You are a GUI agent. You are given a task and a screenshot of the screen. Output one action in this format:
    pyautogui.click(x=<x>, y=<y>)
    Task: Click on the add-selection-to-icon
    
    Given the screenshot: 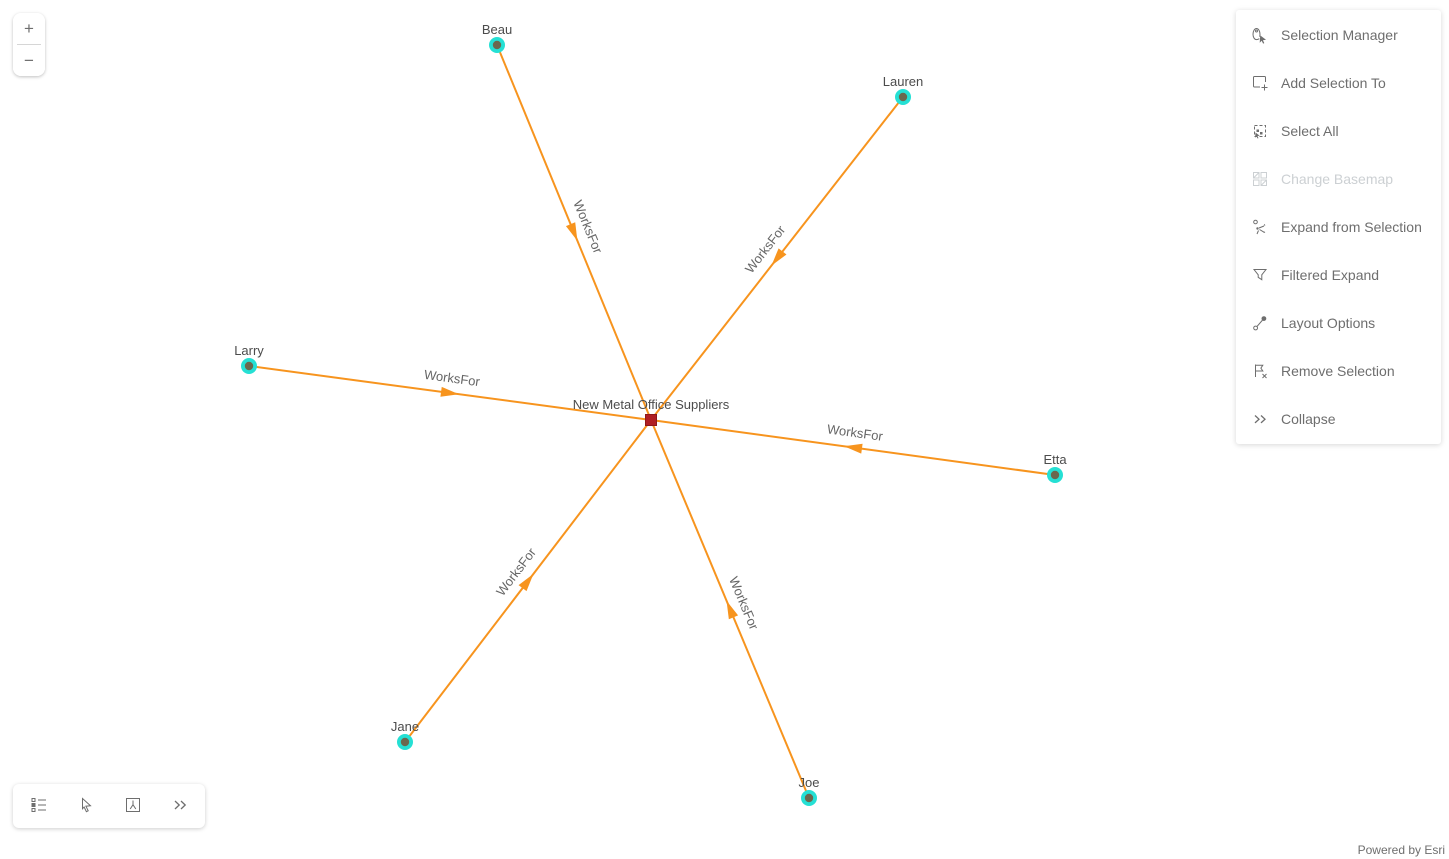 What is the action you would take?
    pyautogui.click(x=1260, y=83)
    